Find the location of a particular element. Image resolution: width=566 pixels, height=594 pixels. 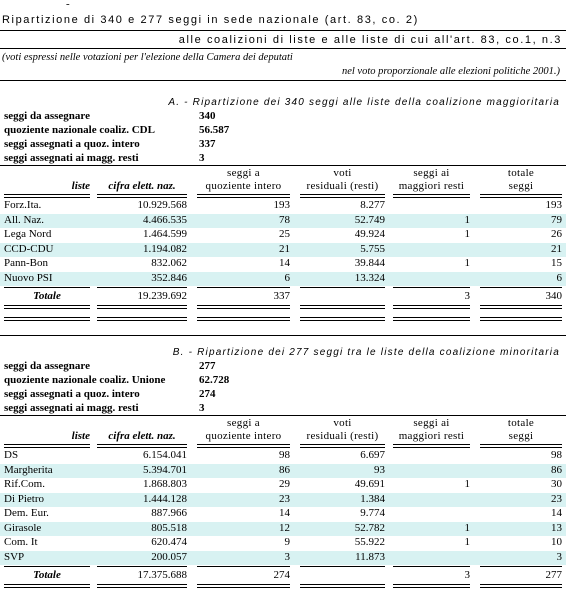

total-cell: 340 is located at coordinates (554, 296).